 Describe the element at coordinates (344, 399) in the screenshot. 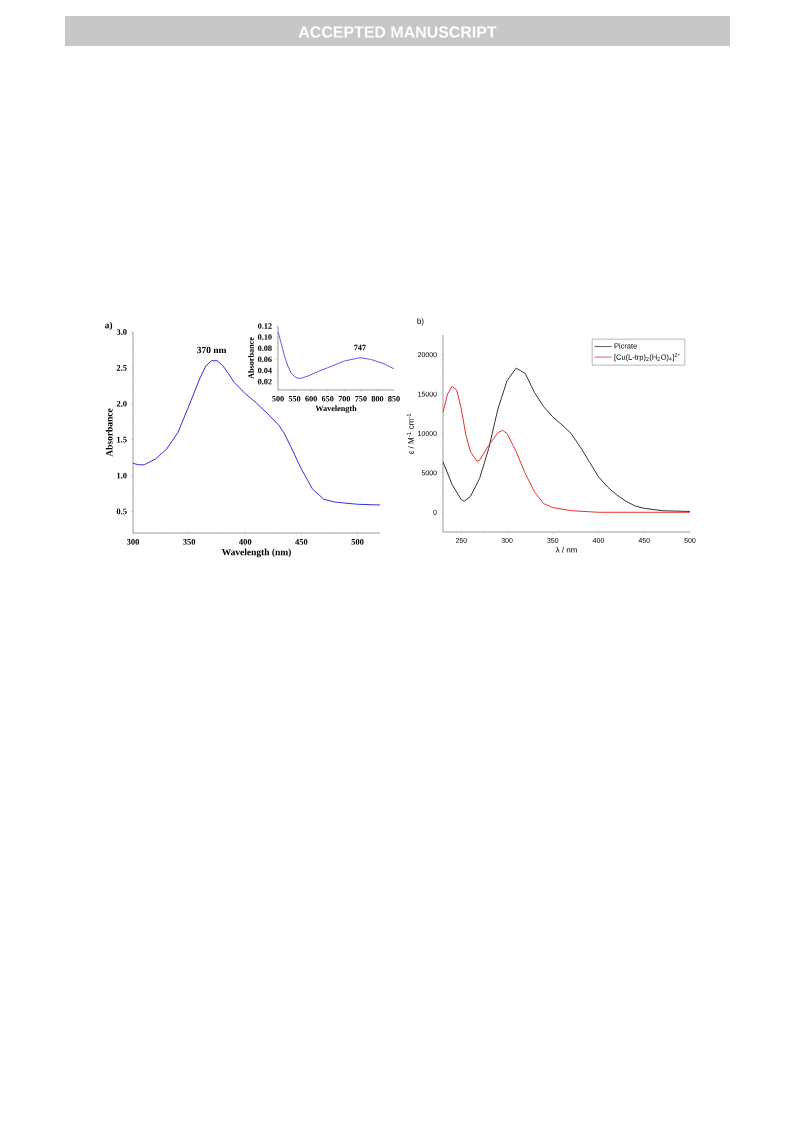

I see `x-tick-label: 700` at that location.